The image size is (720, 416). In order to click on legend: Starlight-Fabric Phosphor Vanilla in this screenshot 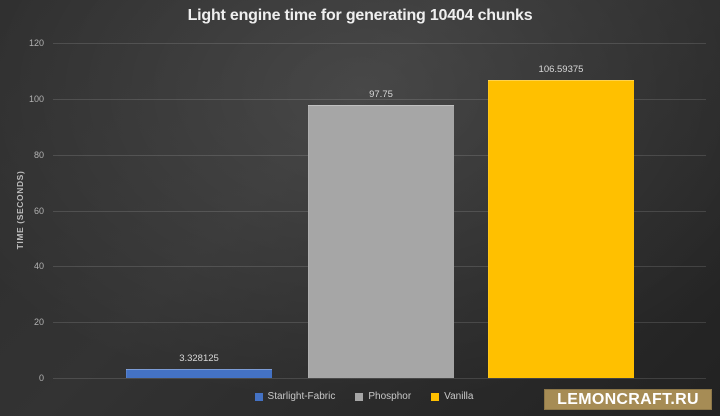, I will do `click(364, 396)`.